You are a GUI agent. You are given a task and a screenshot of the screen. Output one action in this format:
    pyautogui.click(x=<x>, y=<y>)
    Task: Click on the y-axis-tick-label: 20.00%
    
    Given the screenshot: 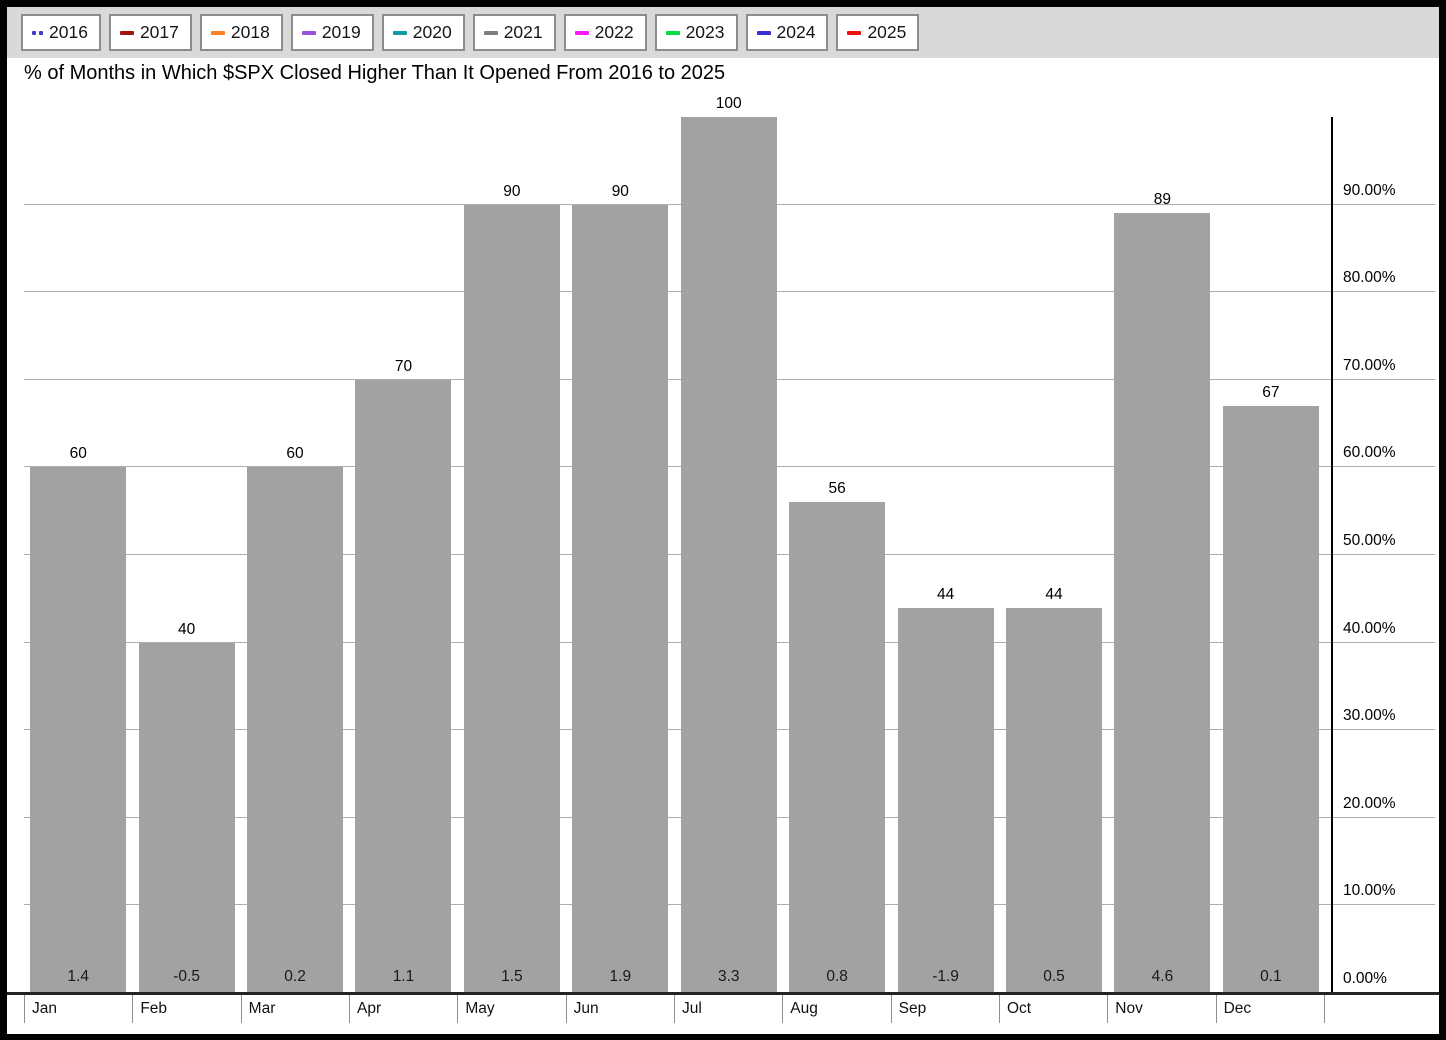 What is the action you would take?
    pyautogui.click(x=1369, y=803)
    